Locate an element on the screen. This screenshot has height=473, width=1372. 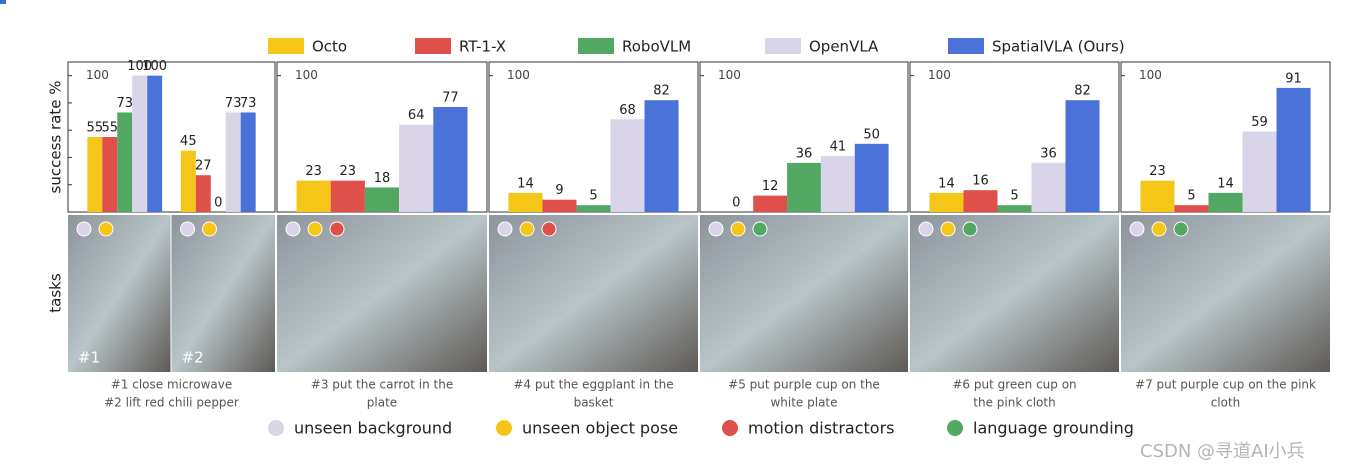
corner-mark is located at coordinates (3, 2).